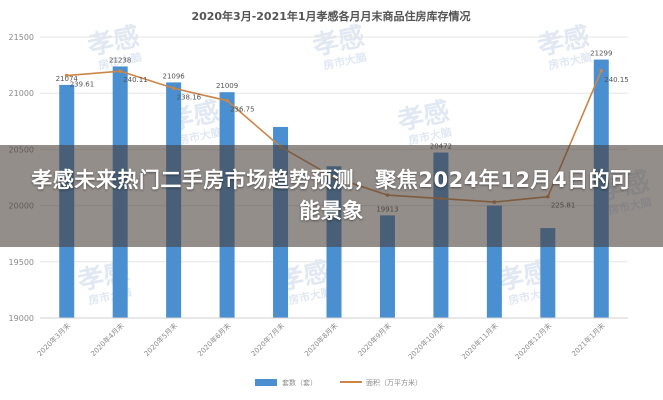 The height and width of the screenshot is (400, 663). I want to click on x-tick-label: 2020年4月末, so click(107, 339).